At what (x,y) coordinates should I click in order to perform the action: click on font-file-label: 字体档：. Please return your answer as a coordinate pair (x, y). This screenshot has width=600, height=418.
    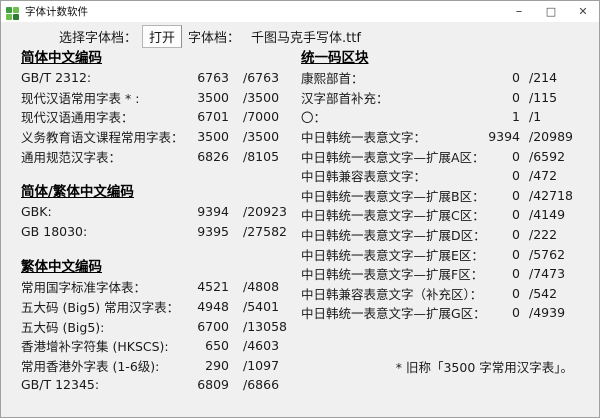
    Looking at the image, I should click on (214, 38).